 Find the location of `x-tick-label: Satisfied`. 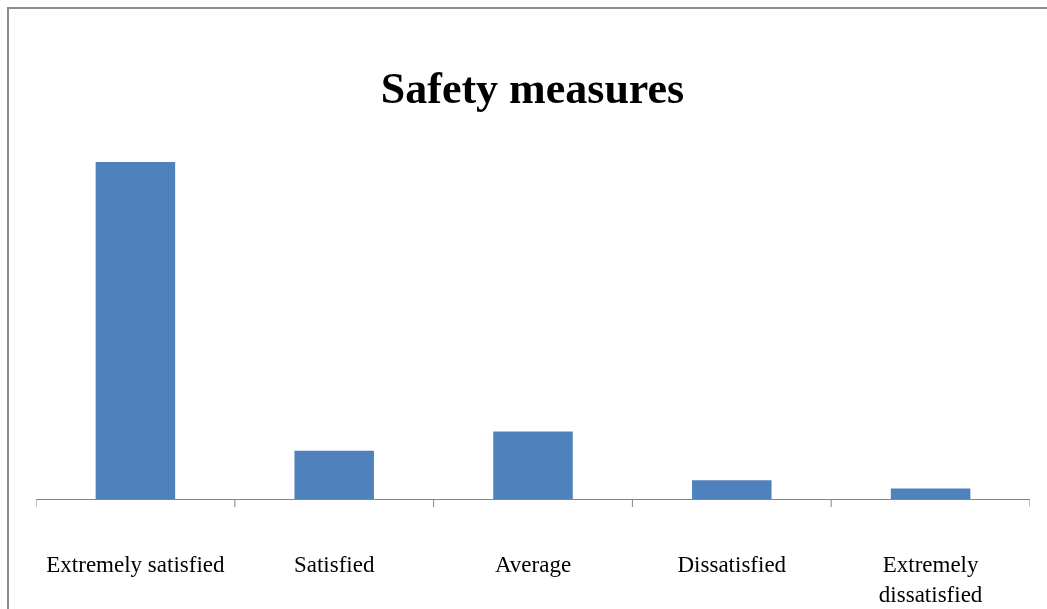

x-tick-label: Satisfied is located at coordinates (334, 564).